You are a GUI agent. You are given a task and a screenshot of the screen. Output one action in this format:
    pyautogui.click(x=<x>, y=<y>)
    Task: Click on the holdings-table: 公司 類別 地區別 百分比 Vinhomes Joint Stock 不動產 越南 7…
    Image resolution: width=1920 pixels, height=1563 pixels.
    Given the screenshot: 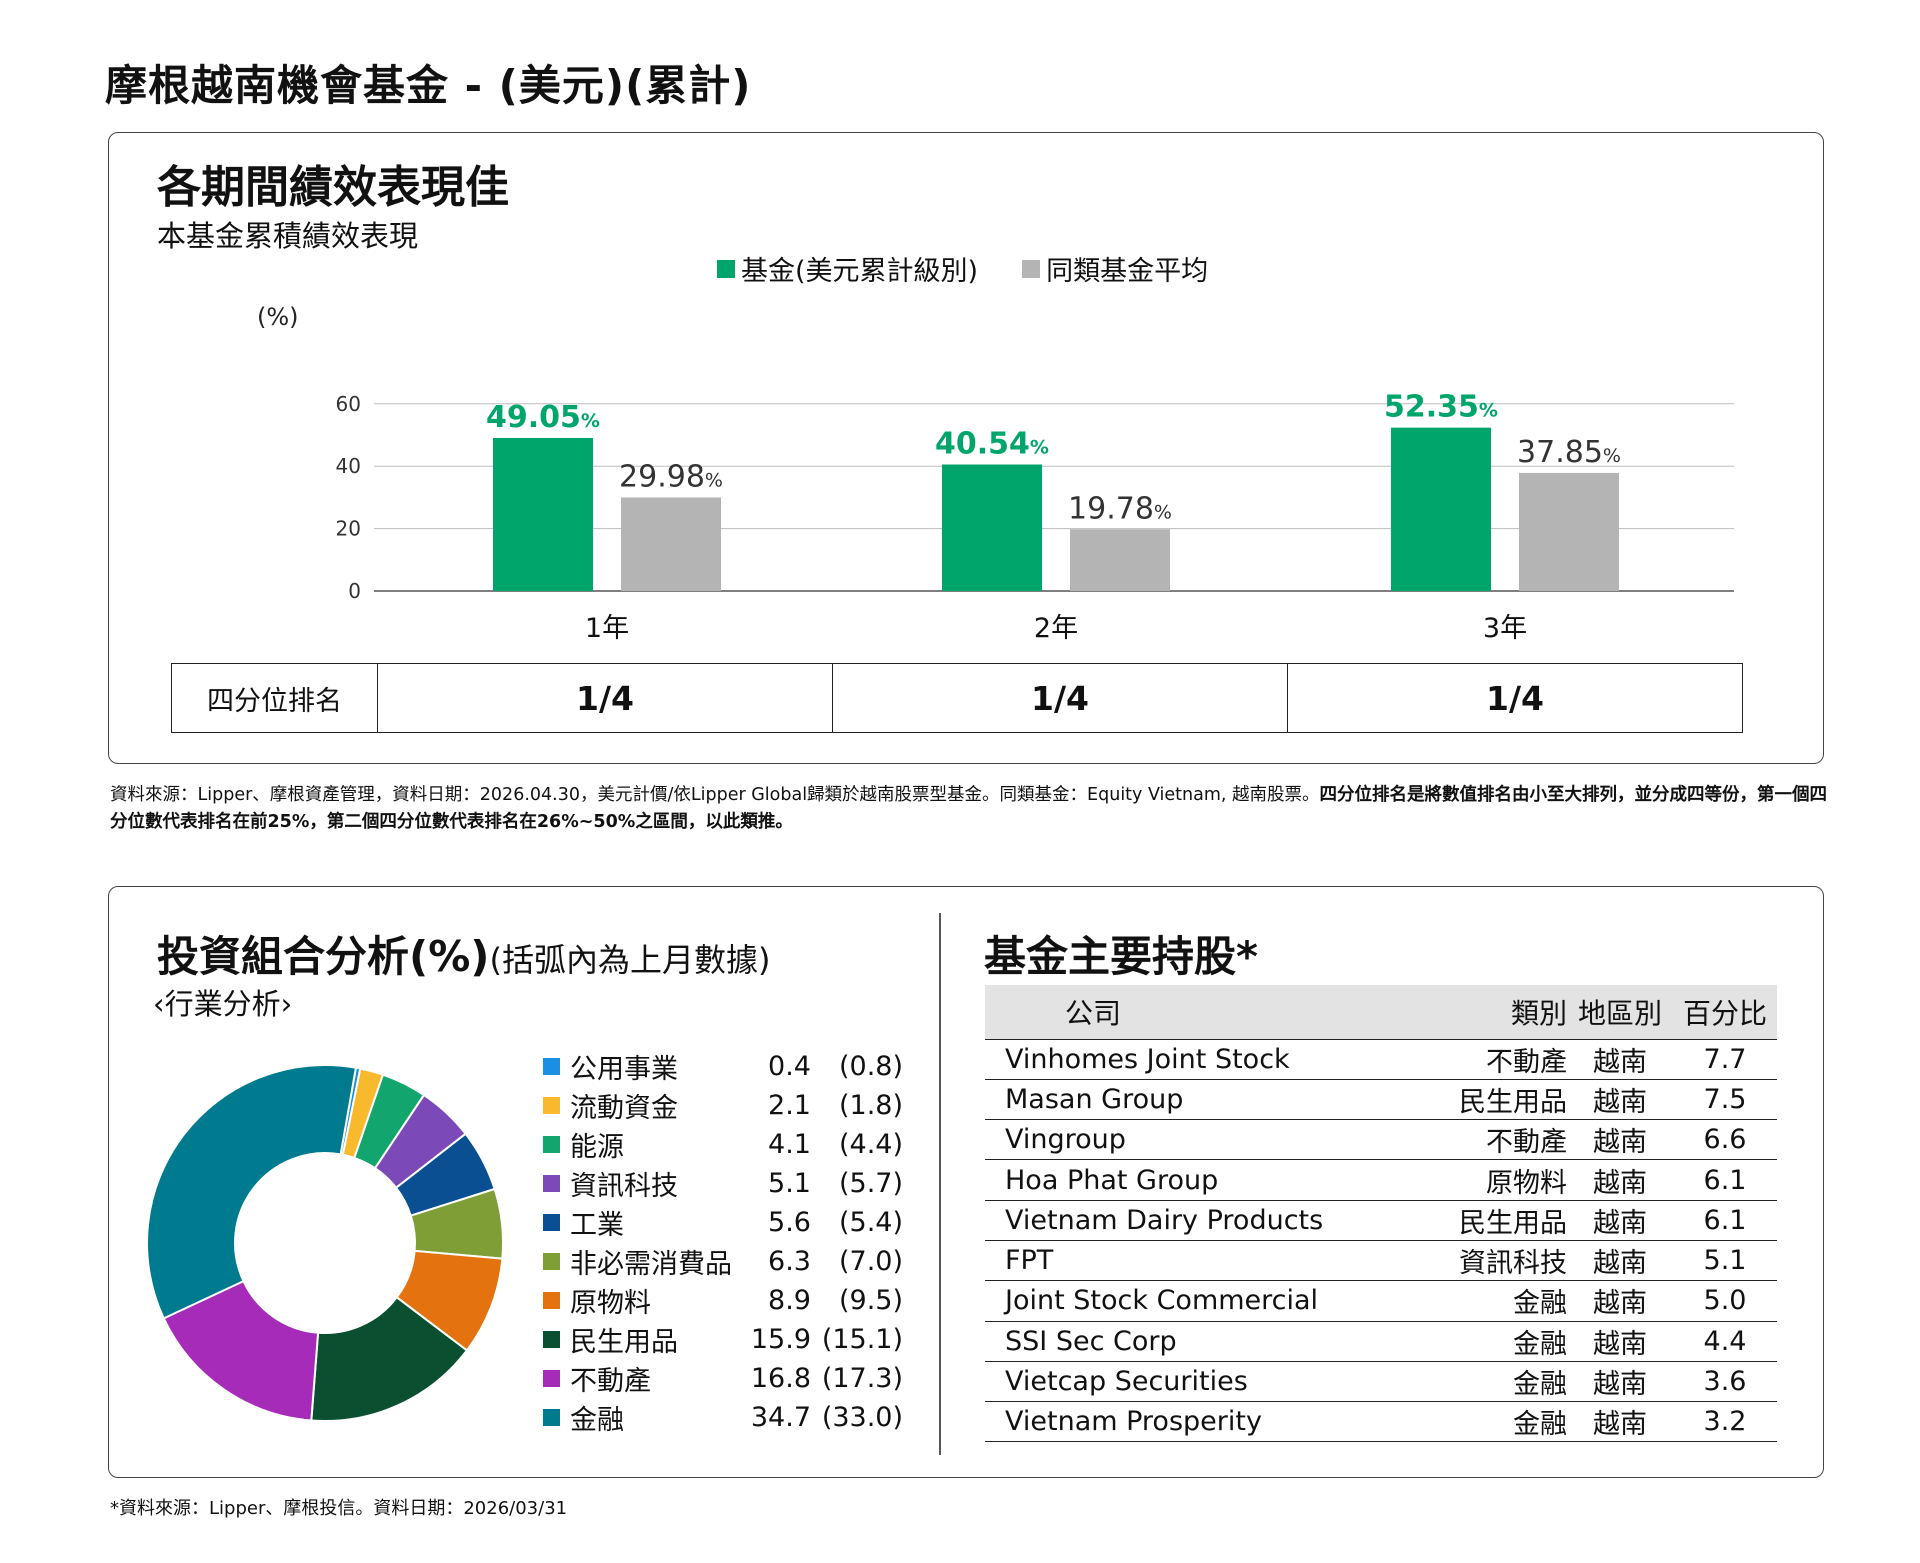 What is the action you would take?
    pyautogui.click(x=1381, y=1214)
    